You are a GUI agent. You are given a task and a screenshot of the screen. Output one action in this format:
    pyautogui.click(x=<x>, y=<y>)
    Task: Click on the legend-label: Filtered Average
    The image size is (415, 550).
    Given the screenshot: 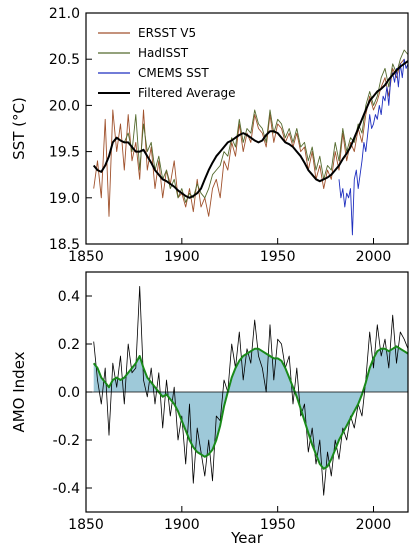 What is the action you would take?
    pyautogui.click(x=187, y=93)
    